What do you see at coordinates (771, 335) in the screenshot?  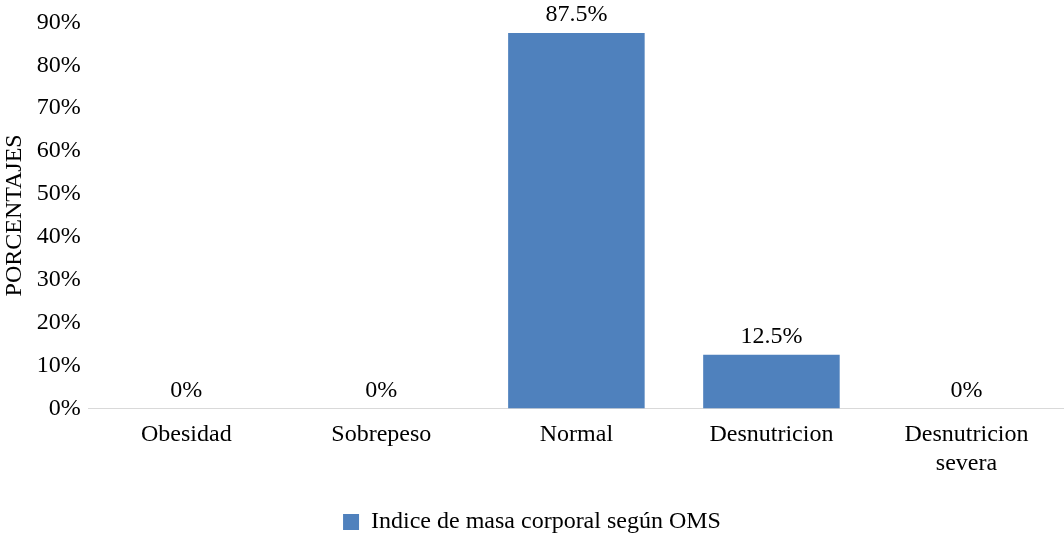 I see `data-label: 12.5%` at bounding box center [771, 335].